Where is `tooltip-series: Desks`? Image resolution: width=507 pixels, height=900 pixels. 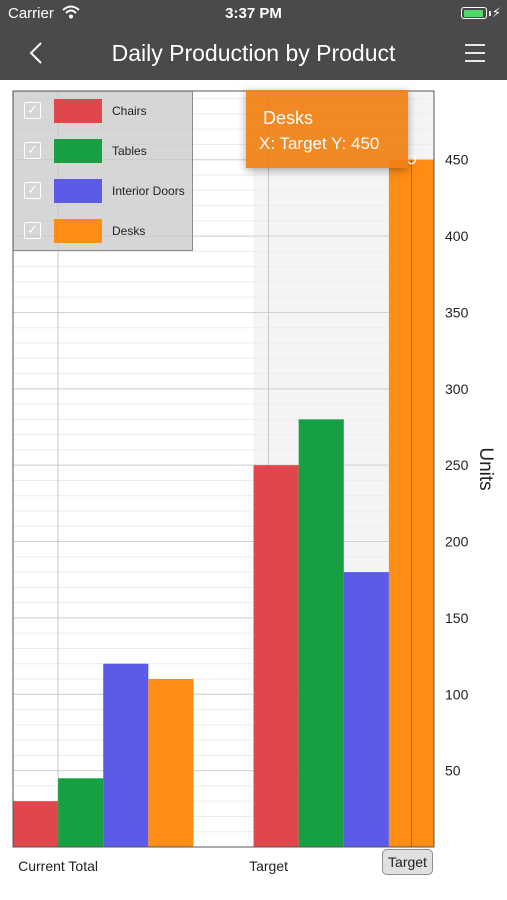
tooltip-series: Desks is located at coordinates (288, 118).